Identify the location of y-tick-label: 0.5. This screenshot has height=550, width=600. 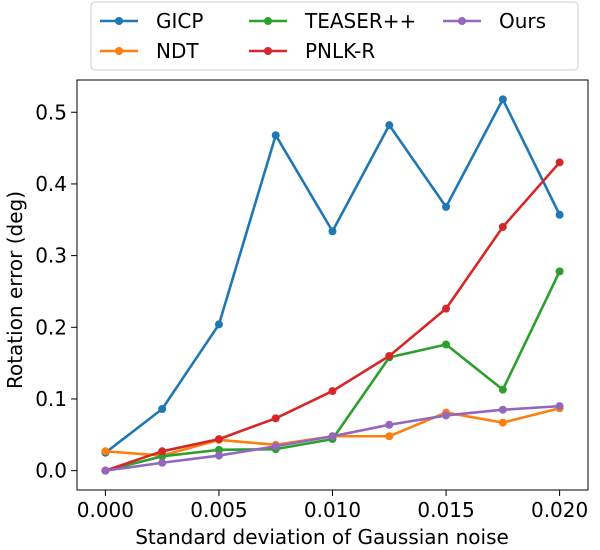
(51, 112).